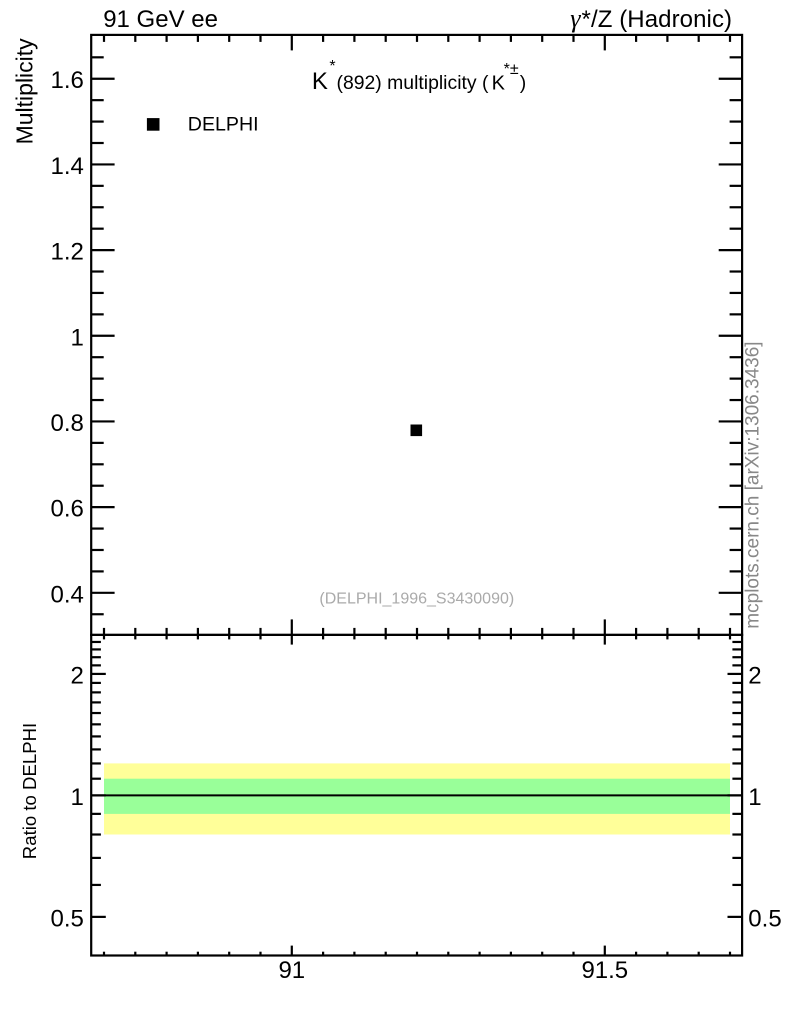  I want to click on svg-text: γ*/Z (Hadronic), so click(651, 18).